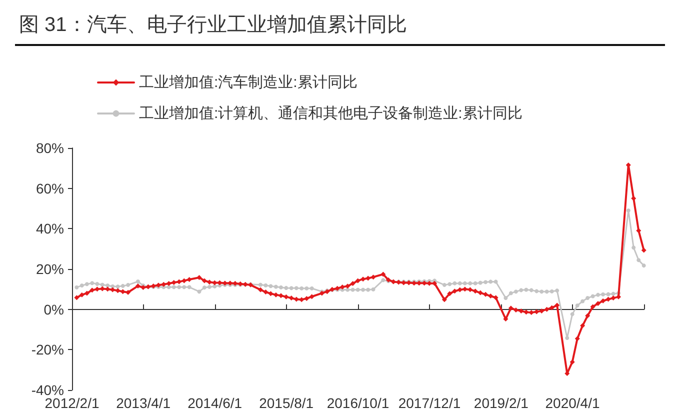  I want to click on x-tick-label: 2014/6/1, so click(215, 402).